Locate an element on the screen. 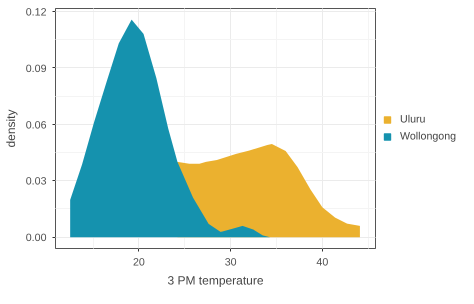  legend-label: Wollongong is located at coordinates (428, 136).